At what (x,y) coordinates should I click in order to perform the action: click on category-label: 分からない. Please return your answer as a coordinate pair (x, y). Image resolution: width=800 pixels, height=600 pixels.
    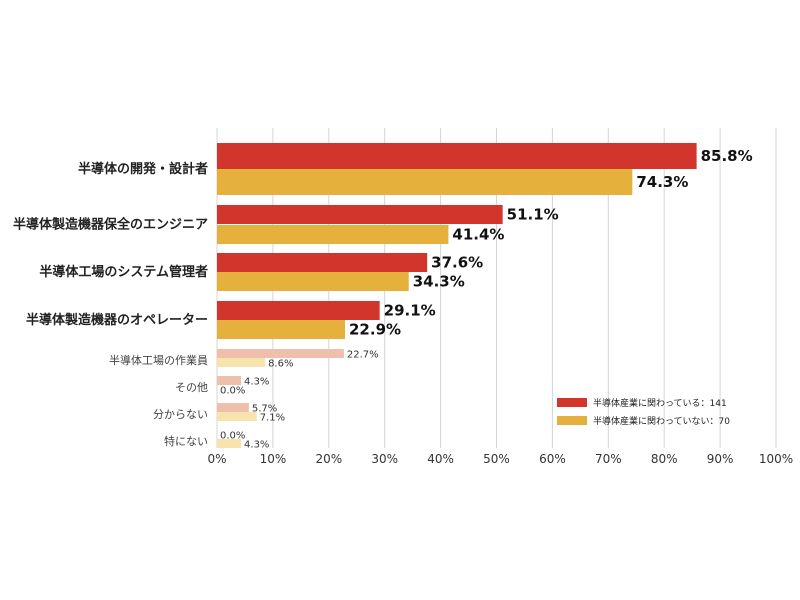
    Looking at the image, I should click on (180, 414).